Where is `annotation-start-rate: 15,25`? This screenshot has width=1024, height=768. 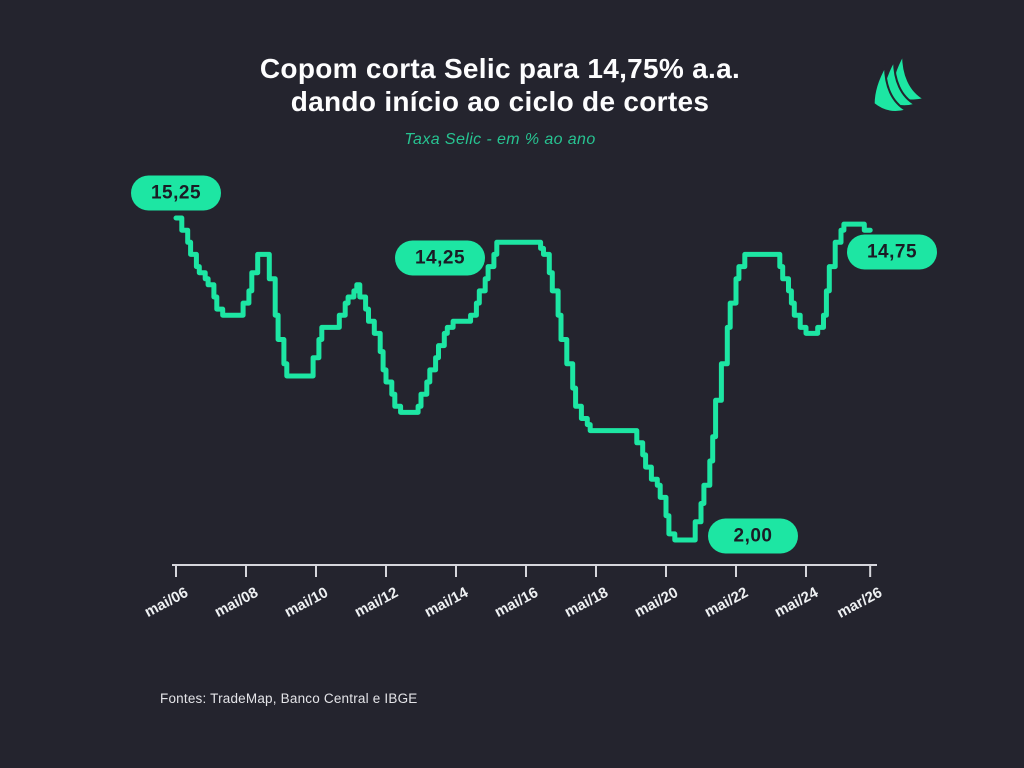
annotation-start-rate: 15,25 is located at coordinates (176, 193).